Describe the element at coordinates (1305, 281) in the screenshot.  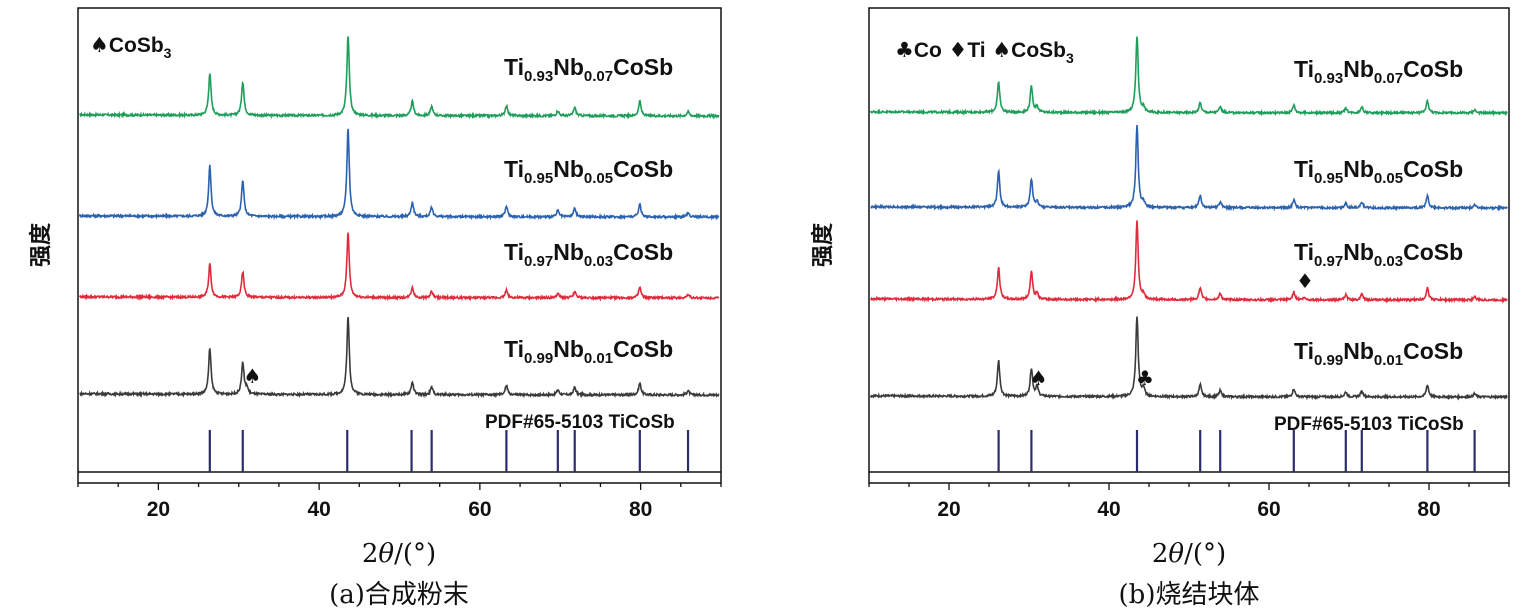
I see `phase-marker: ♦` at that location.